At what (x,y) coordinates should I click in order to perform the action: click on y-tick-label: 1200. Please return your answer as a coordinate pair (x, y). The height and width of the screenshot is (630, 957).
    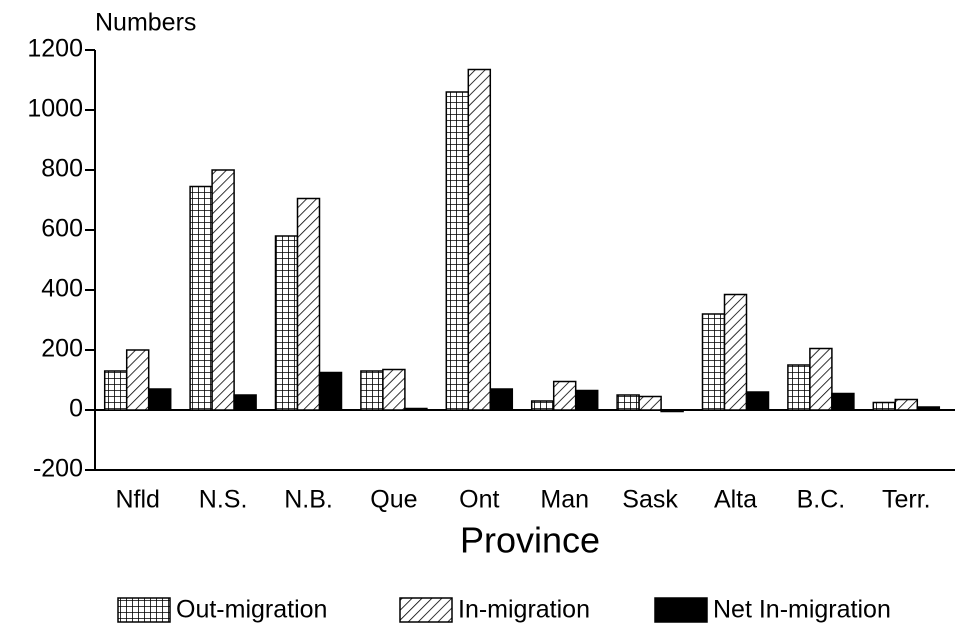
    Looking at the image, I should click on (55, 49).